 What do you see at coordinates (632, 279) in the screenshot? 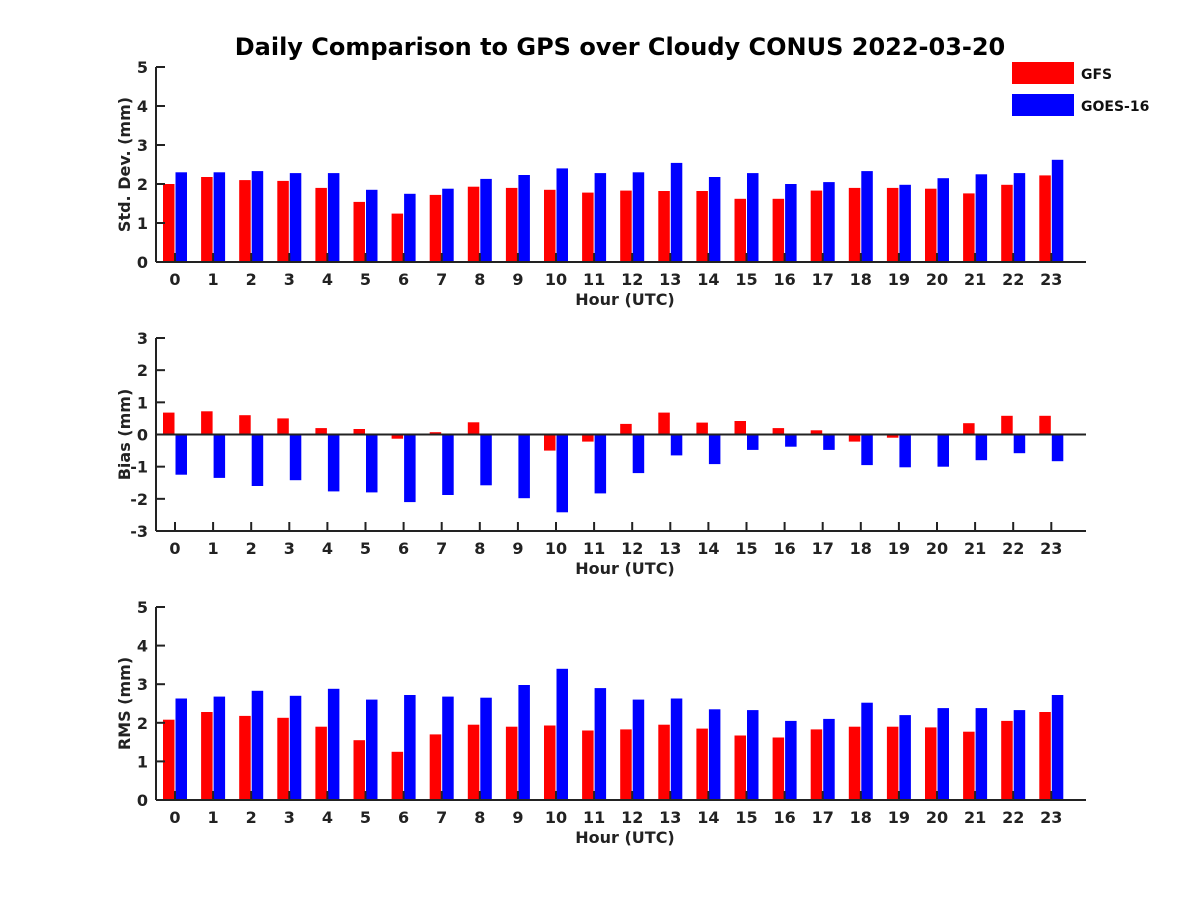
I see `x-tick-label: 12` at bounding box center [632, 279].